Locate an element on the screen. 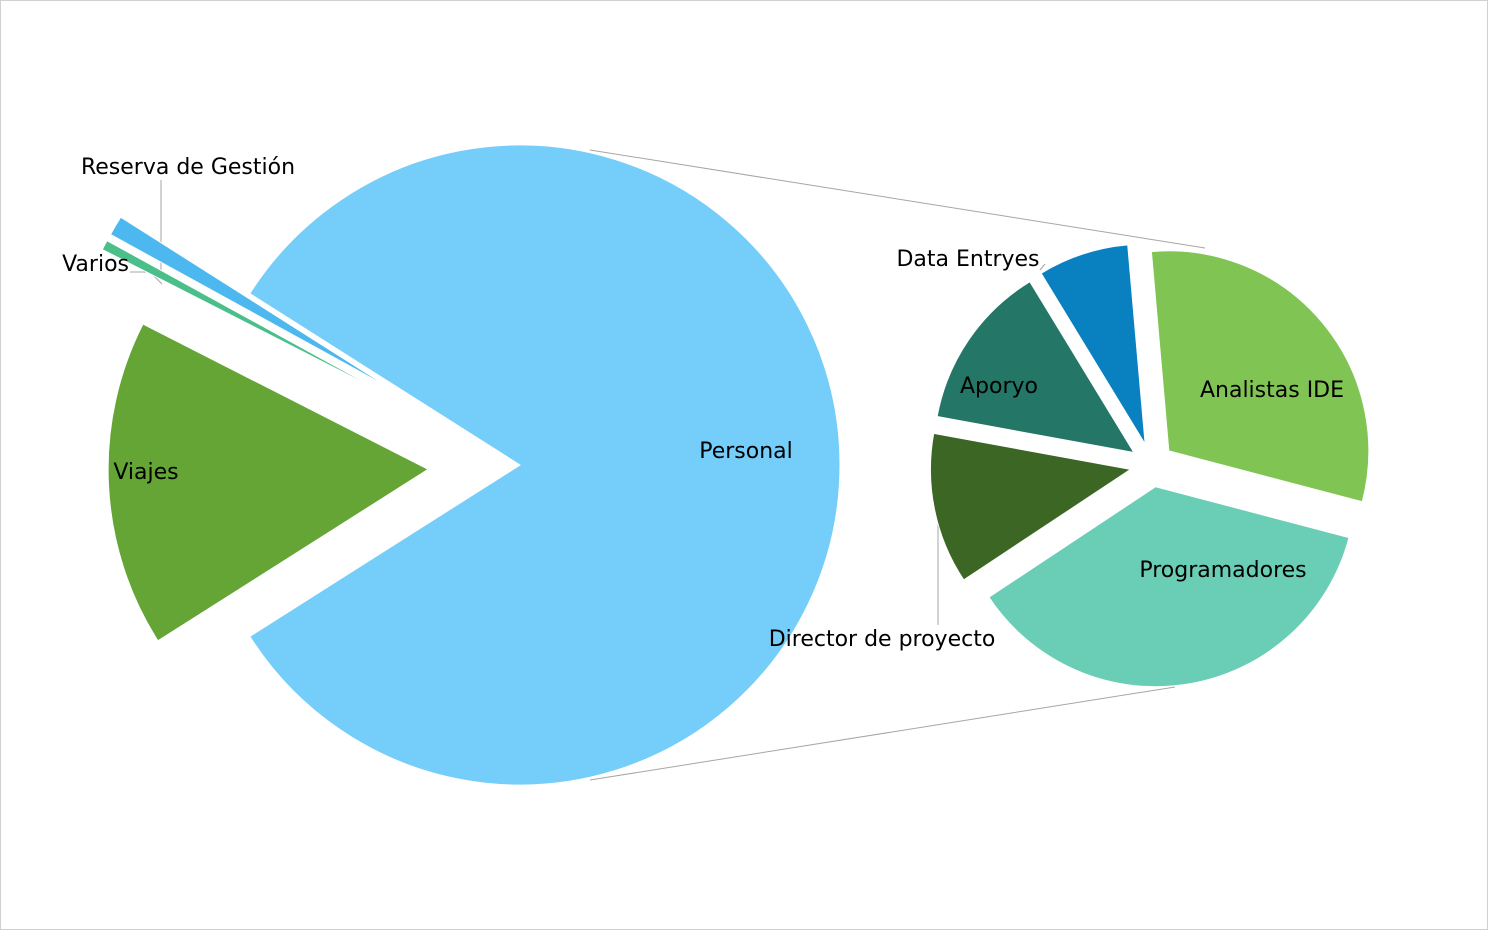  slice-label: Reserva de Gestión is located at coordinates (188, 167).